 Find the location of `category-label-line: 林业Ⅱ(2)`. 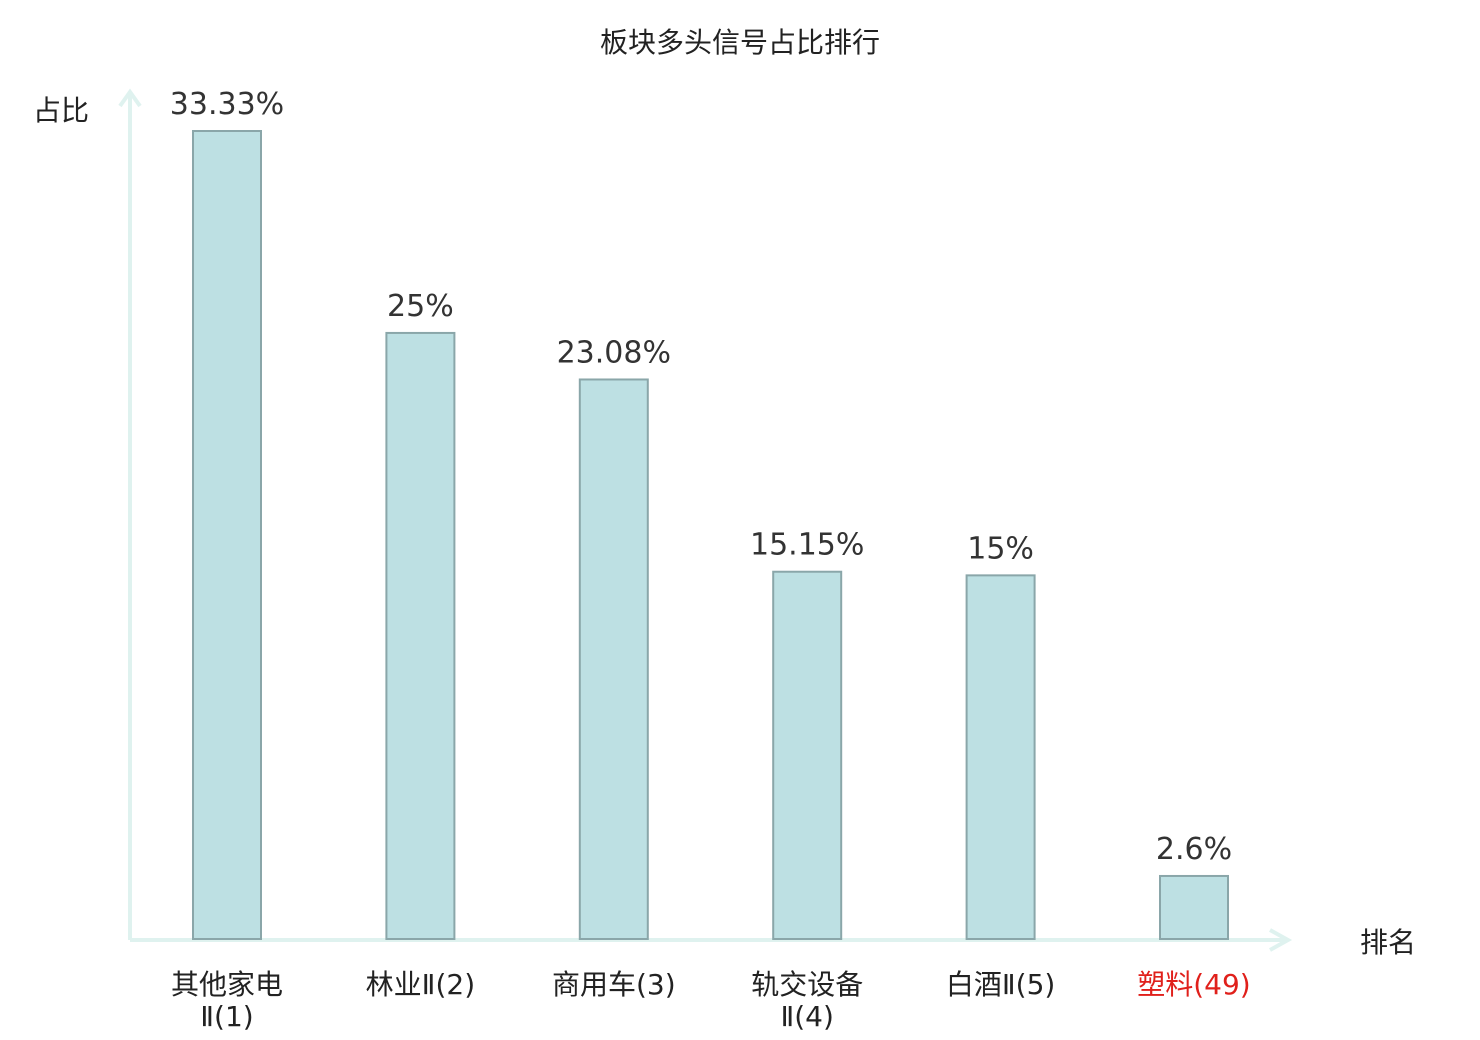

category-label-line: 林业Ⅱ(2) is located at coordinates (420, 984).